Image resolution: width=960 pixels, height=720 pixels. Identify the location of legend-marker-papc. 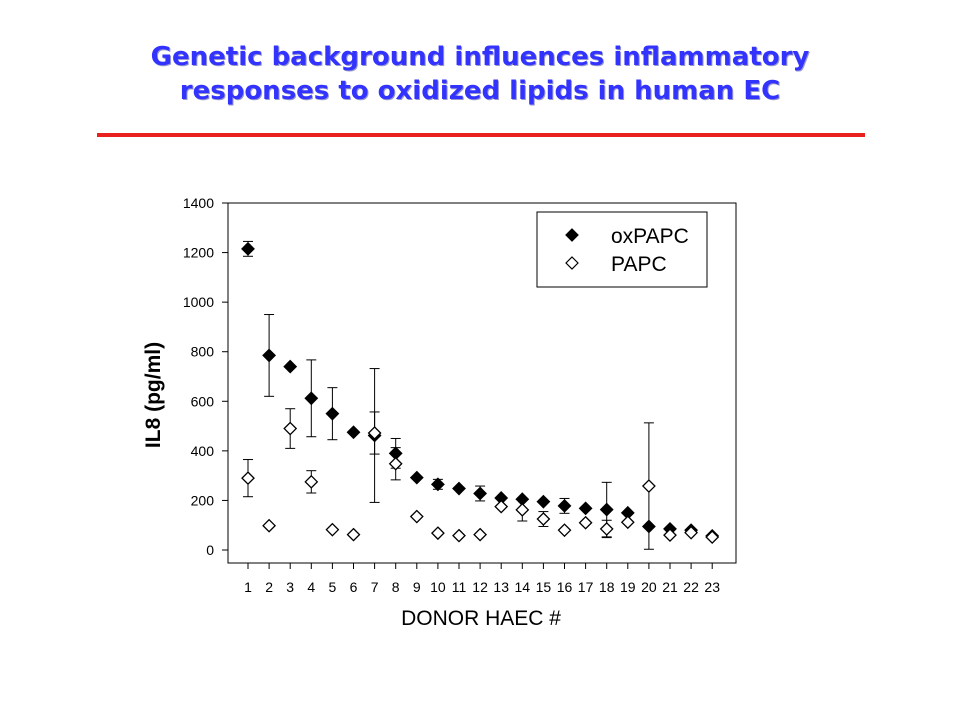
(572, 263).